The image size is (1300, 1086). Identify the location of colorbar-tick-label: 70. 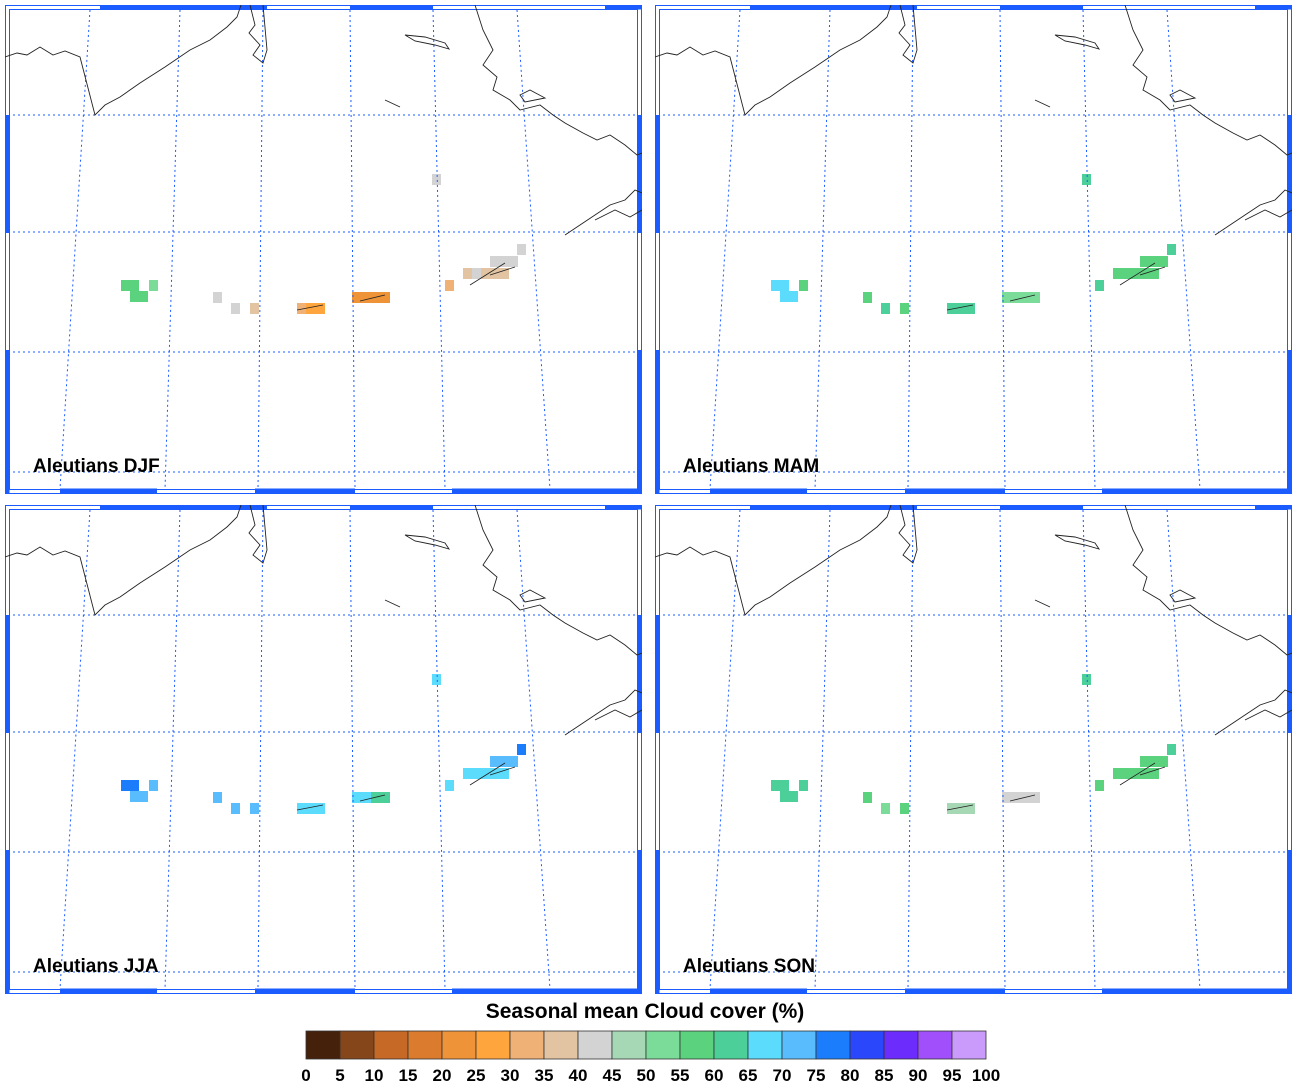
(782, 1075).